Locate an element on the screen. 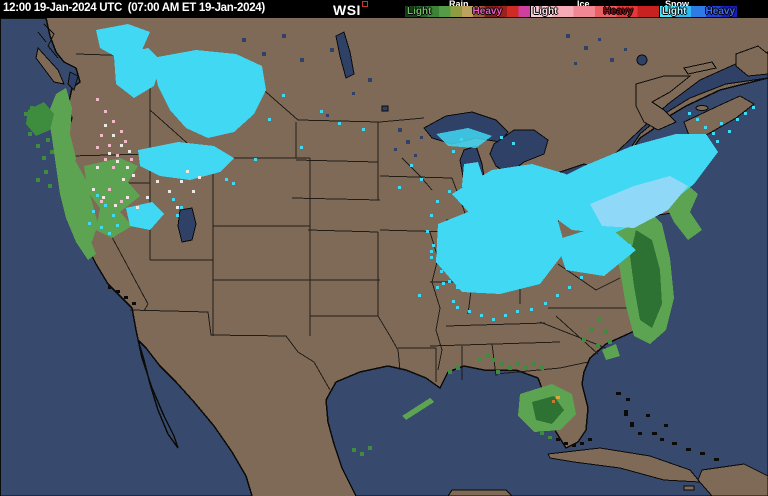 The image size is (768, 496). snow-west-virginia is located at coordinates (596, 250).